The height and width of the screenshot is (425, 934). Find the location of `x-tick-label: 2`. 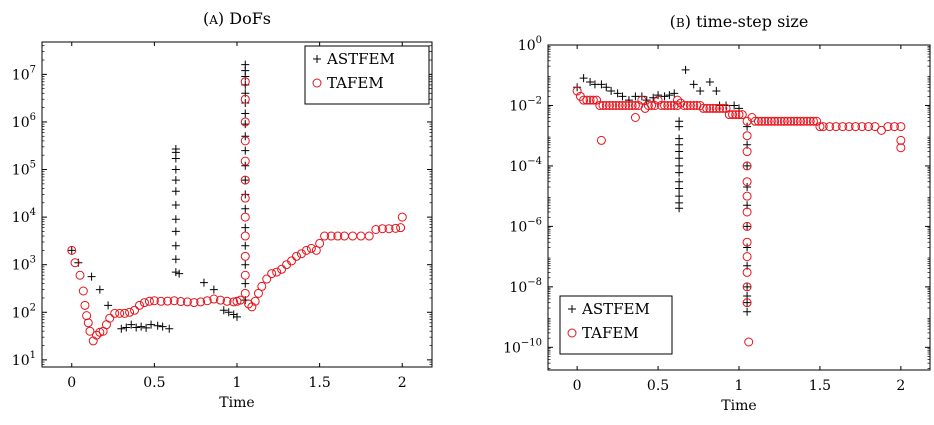

x-tick-label: 2 is located at coordinates (402, 383).